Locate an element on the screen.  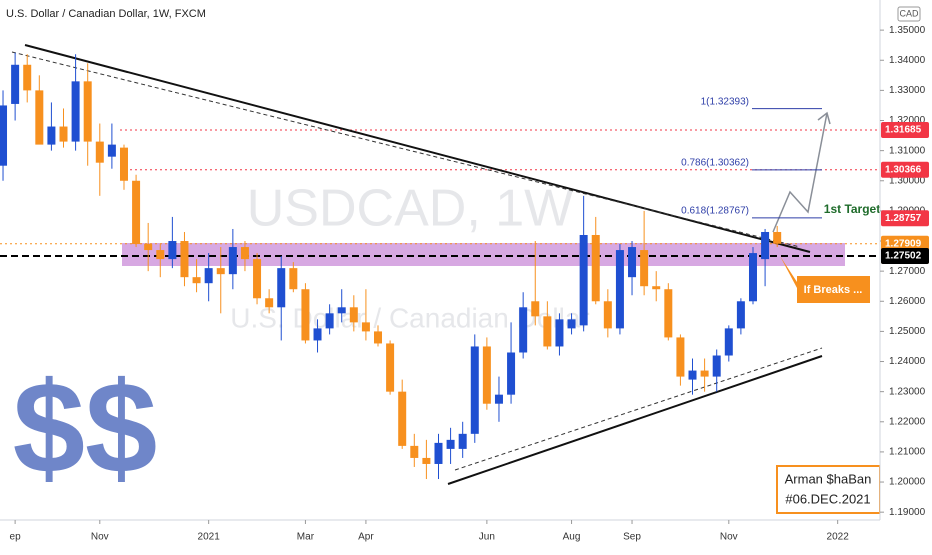
y-tick-label: 1.22000 is located at coordinates (907, 421).